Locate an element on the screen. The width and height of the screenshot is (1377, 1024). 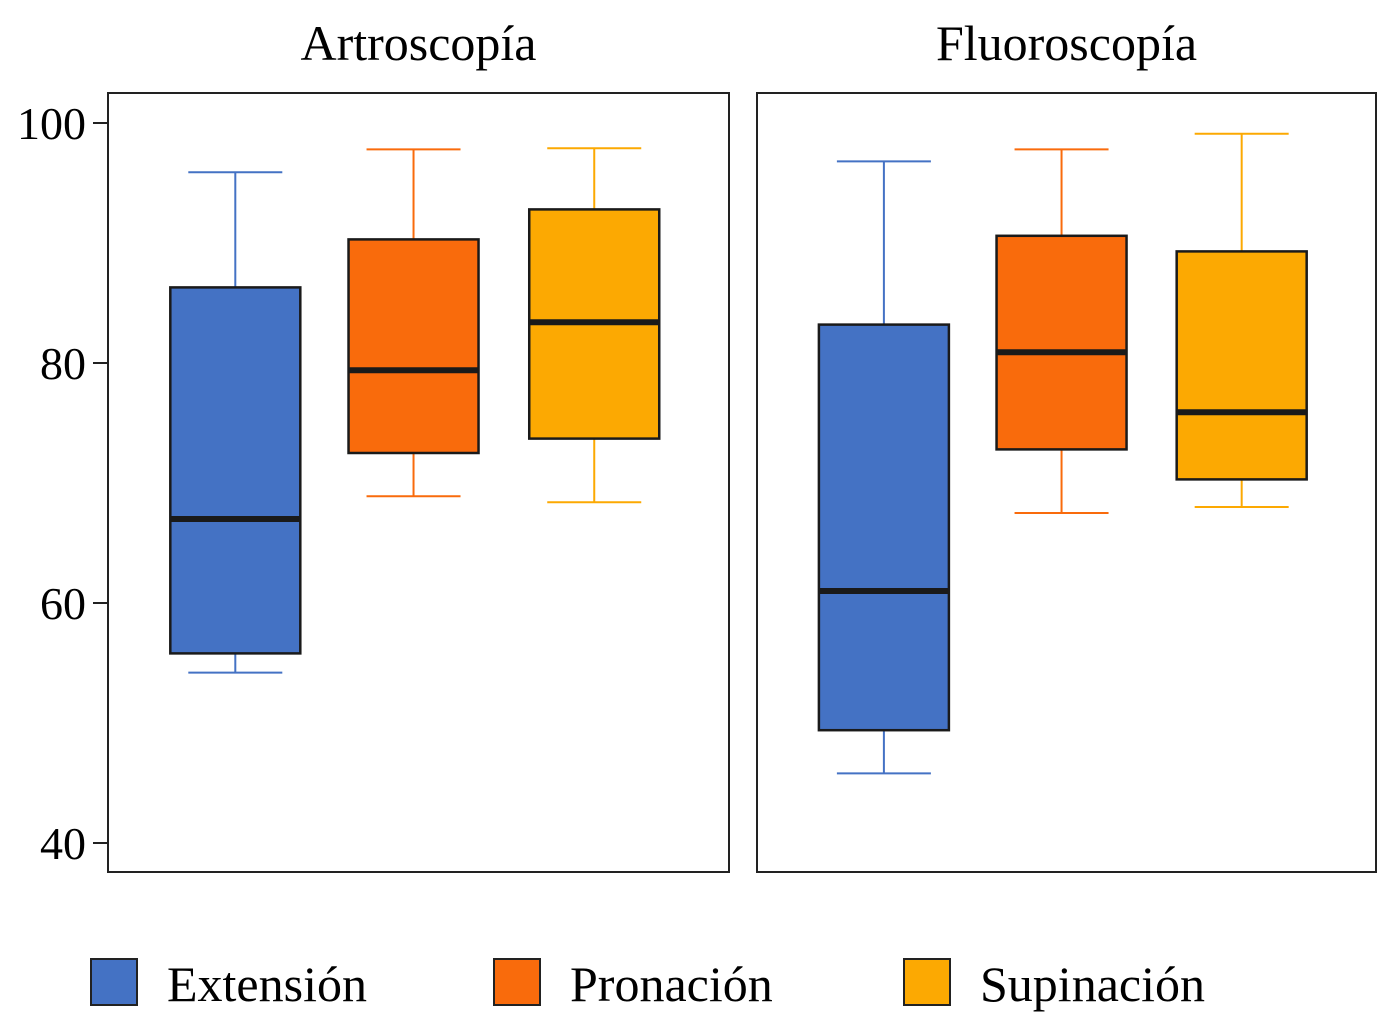
legend-label: Pronación is located at coordinates (671, 984).